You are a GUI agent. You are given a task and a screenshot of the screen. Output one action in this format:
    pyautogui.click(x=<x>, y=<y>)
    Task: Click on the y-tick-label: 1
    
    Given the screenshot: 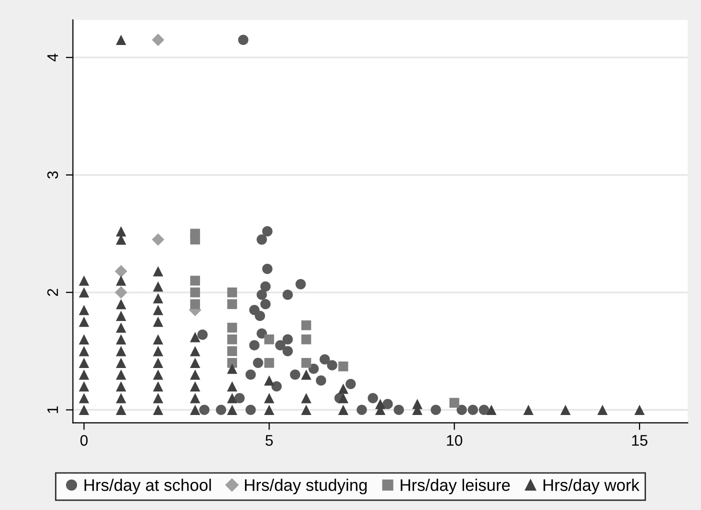 What is the action you would take?
    pyautogui.click(x=52, y=409)
    